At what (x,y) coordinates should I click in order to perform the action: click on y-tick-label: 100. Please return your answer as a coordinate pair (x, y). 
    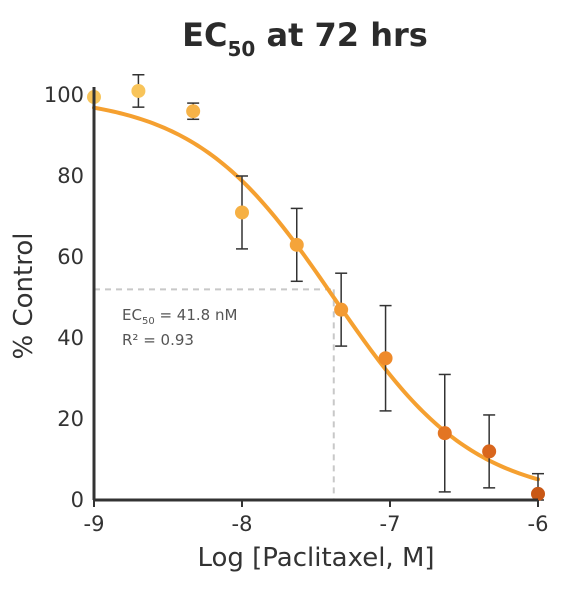
    Looking at the image, I should click on (64, 95).